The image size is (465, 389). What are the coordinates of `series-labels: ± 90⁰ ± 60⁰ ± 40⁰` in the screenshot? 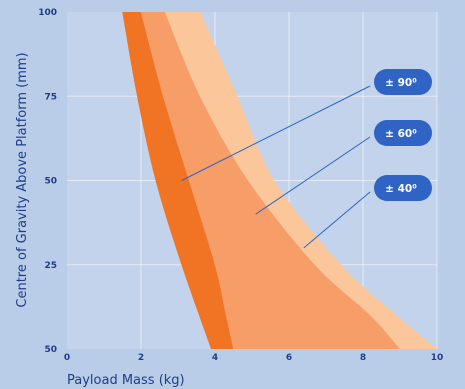 It's located at (403, 135).